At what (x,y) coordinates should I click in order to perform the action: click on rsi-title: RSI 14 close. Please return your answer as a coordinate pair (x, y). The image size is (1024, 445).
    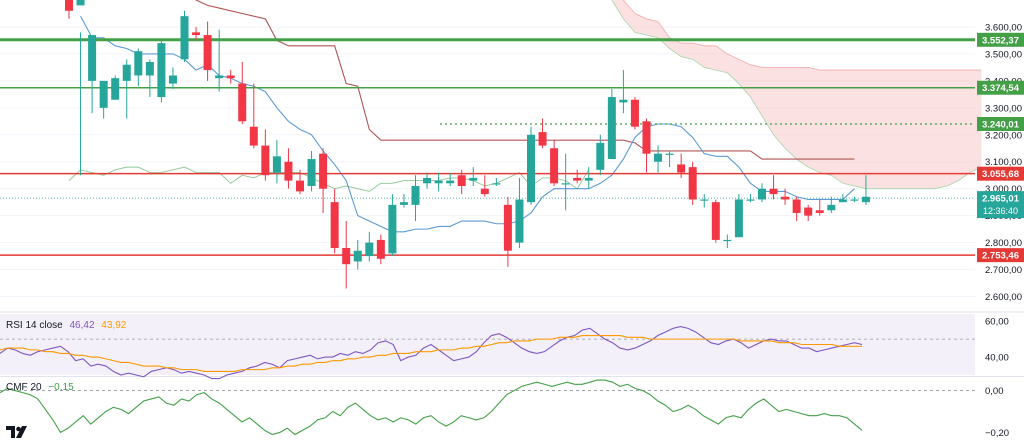
    Looking at the image, I should click on (34, 325).